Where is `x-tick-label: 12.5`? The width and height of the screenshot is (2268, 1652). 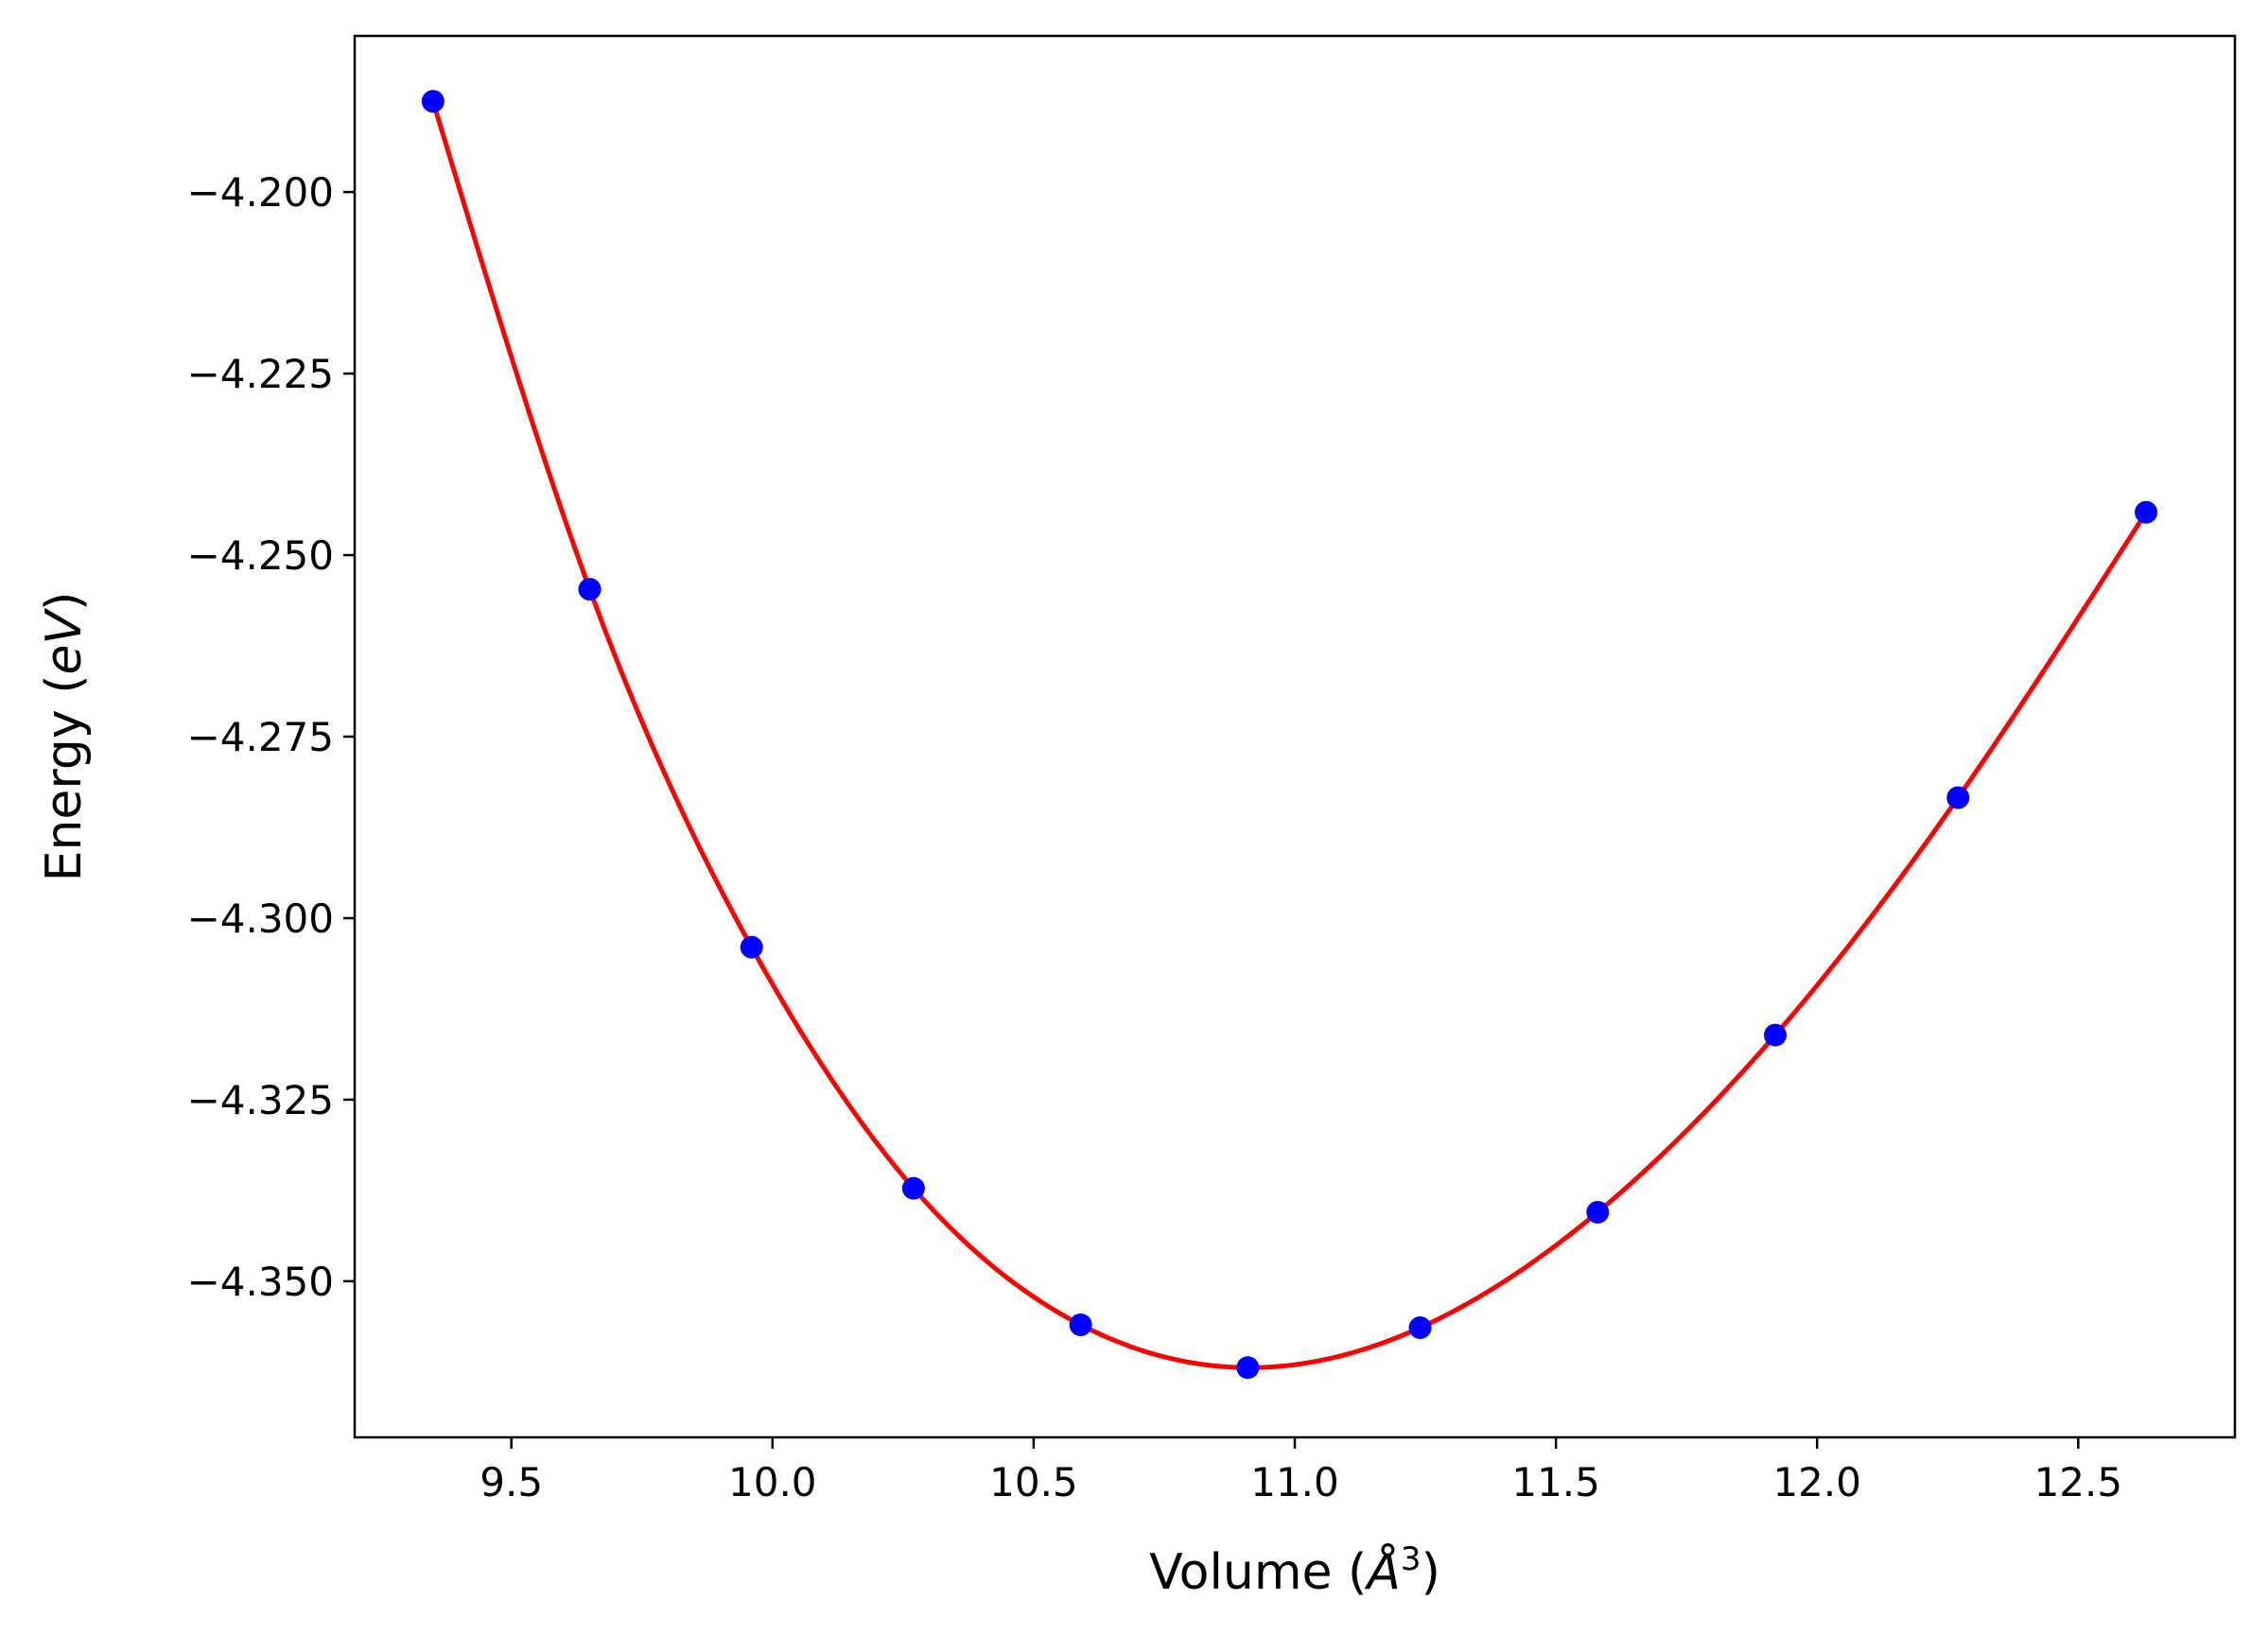
x-tick-label: 12.5 is located at coordinates (2078, 1482).